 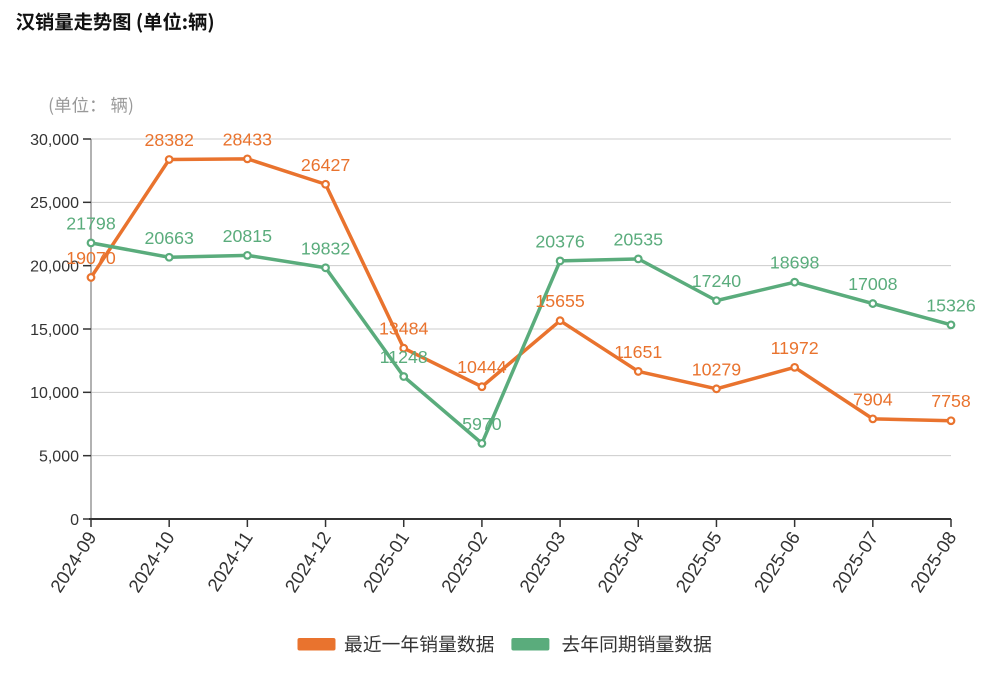 I want to click on svg-text: 11972, so click(x=795, y=348).